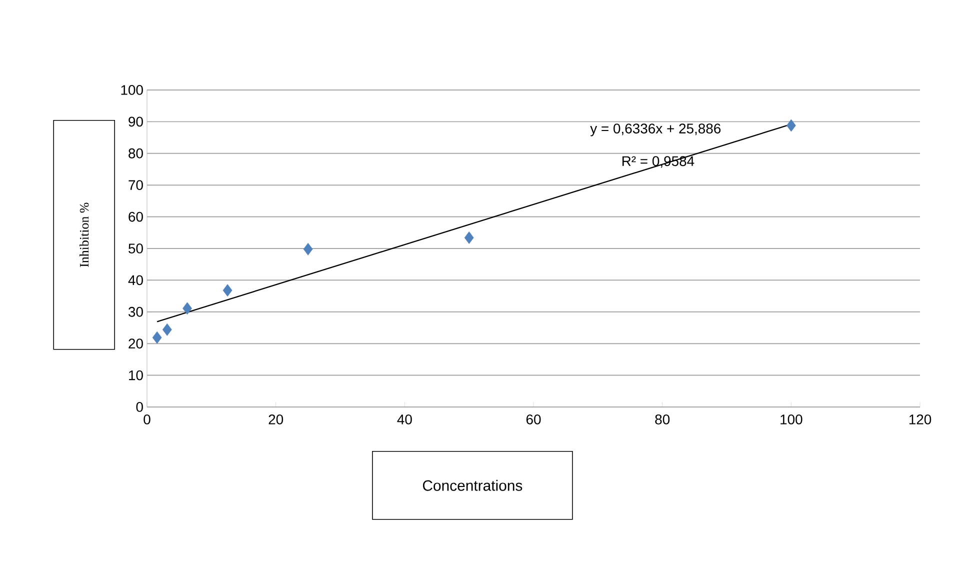  I want to click on y-tick-label: 60, so click(135, 217).